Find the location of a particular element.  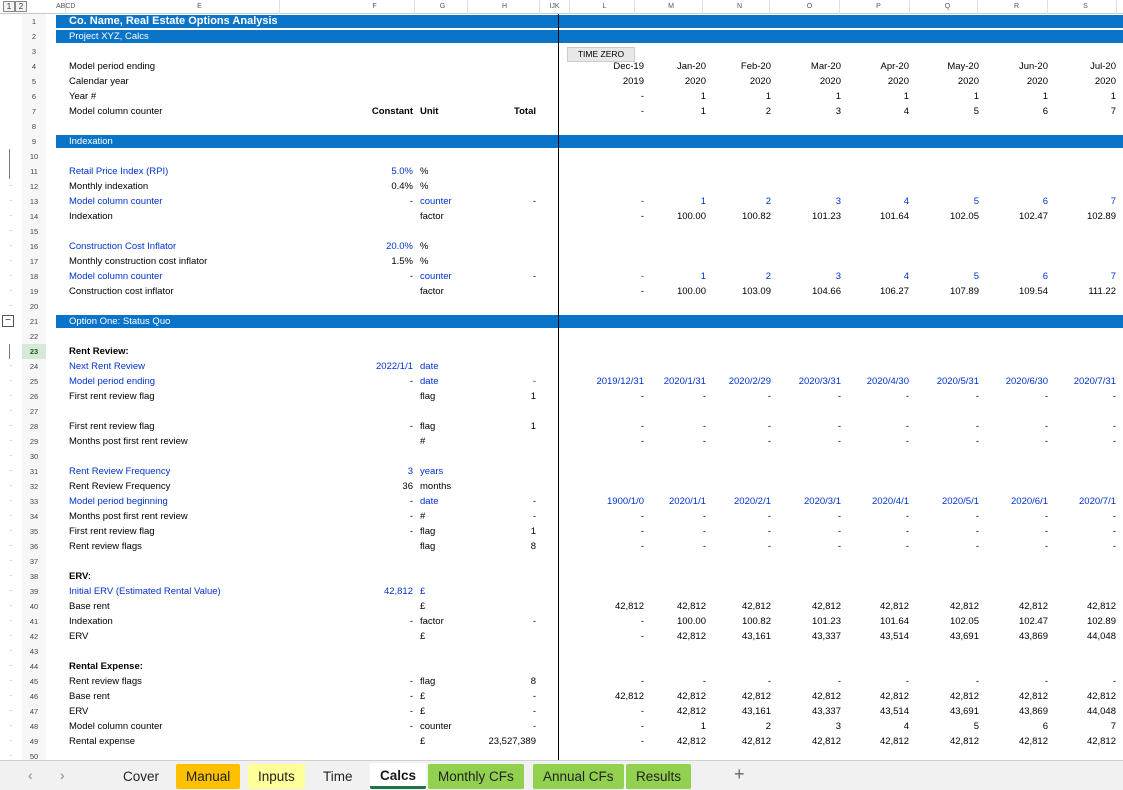

constant-cell: 0.4% is located at coordinates (402, 186).